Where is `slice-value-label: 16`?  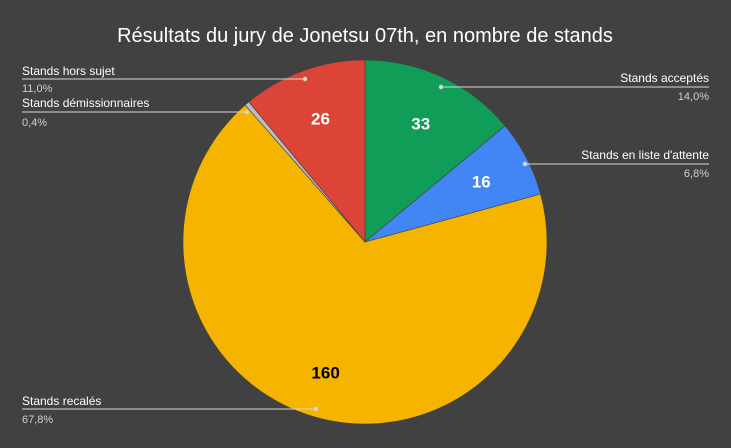 slice-value-label: 16 is located at coordinates (481, 182).